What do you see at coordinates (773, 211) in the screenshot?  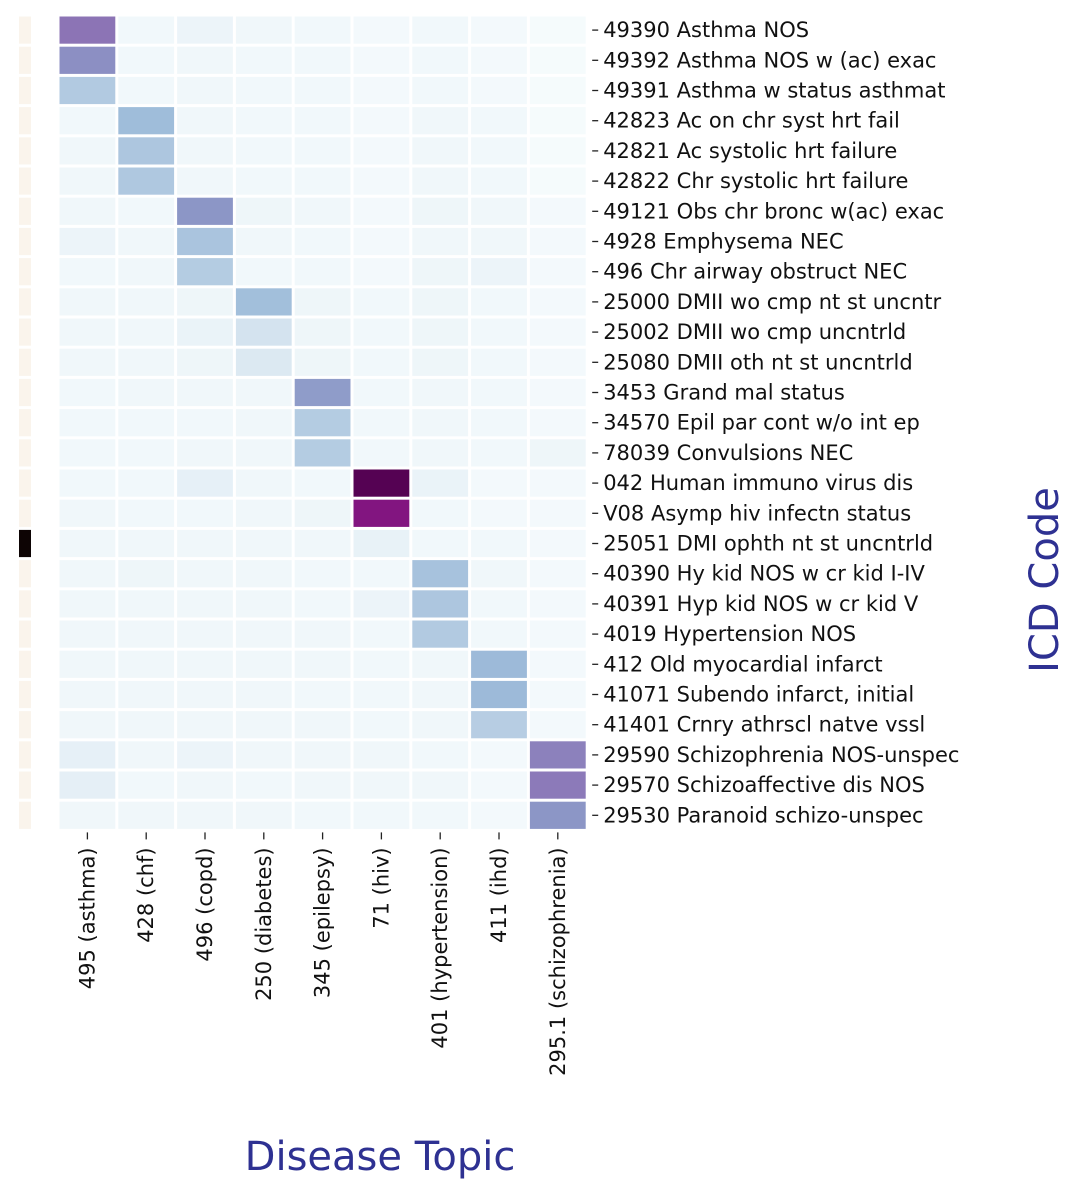 I see `row-label: 49121 Obs chr bronc w(ac) exac` at bounding box center [773, 211].